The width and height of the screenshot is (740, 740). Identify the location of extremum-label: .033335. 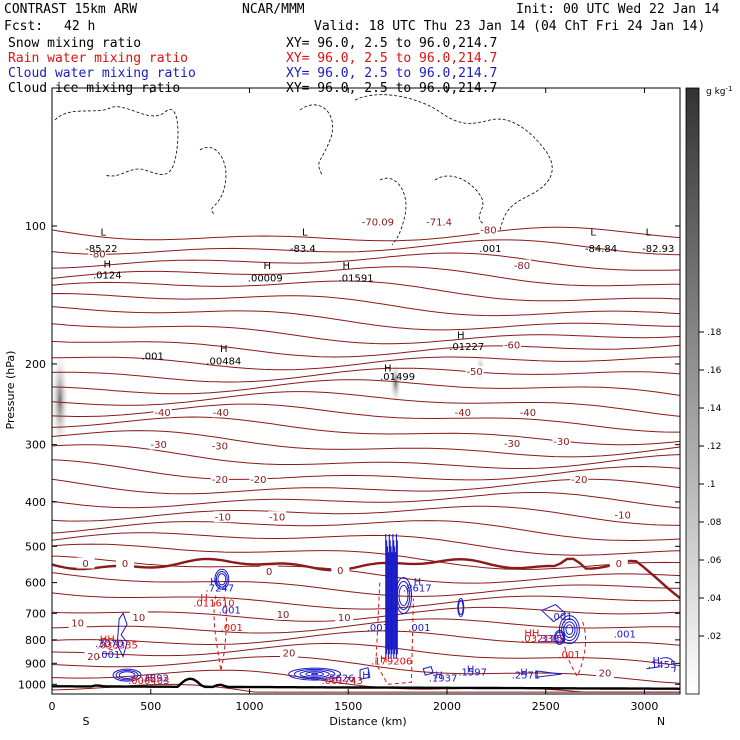
(116, 645).